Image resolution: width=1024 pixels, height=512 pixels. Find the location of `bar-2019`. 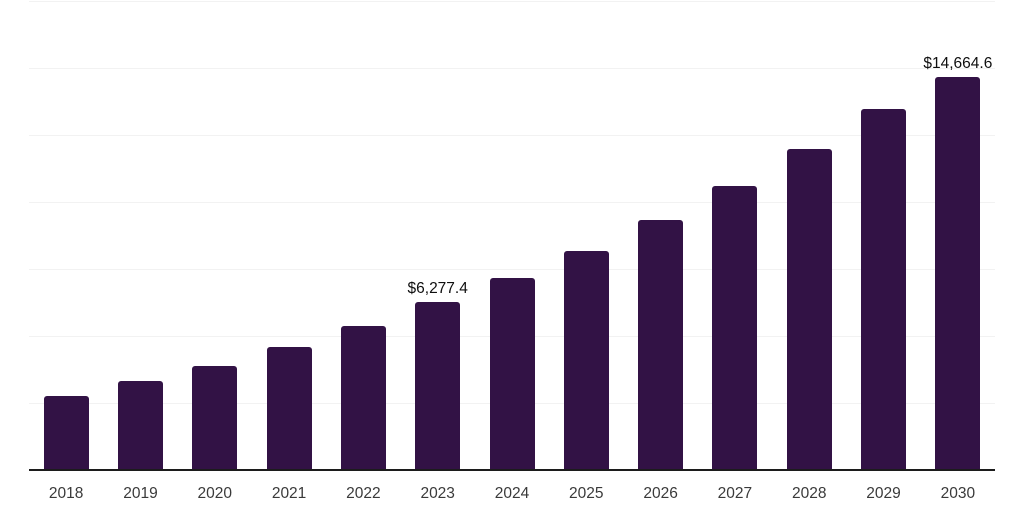

bar-2019 is located at coordinates (140, 425).